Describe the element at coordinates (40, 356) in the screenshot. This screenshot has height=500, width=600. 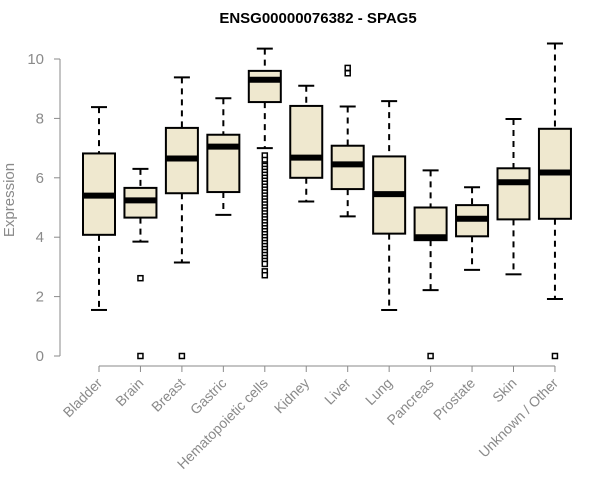
I see `y-tick-label: 0` at that location.